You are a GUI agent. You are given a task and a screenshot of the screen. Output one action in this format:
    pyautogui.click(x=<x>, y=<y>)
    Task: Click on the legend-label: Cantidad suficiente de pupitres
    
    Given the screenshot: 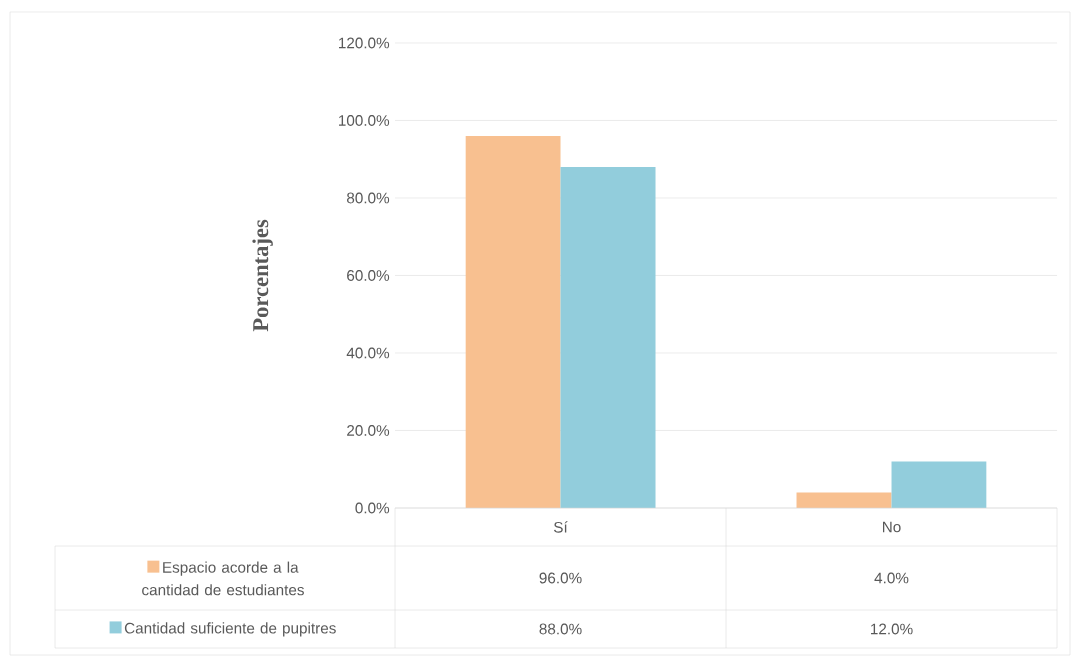 What is the action you would take?
    pyautogui.click(x=230, y=629)
    